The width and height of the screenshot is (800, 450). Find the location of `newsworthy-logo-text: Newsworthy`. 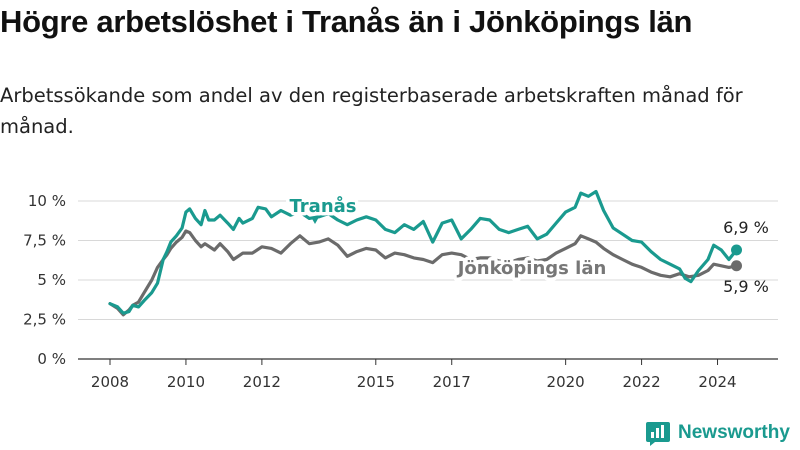

newsworthy-logo-text: Newsworthy is located at coordinates (734, 432).